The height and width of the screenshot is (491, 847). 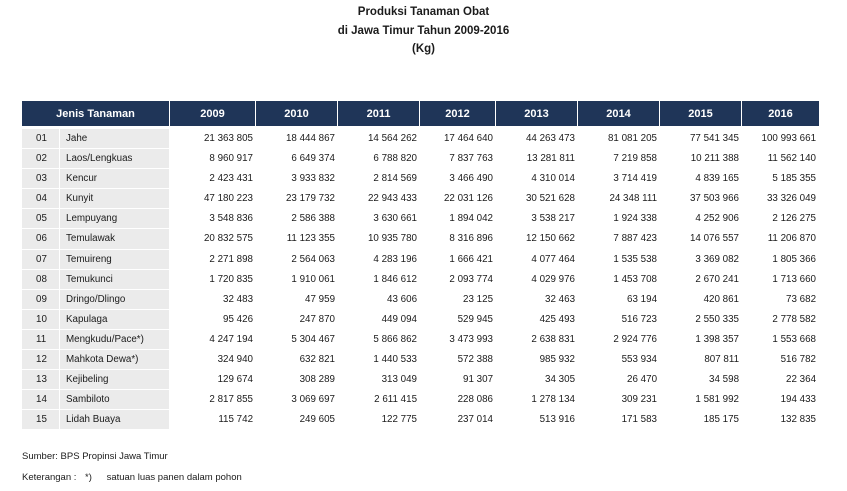 What do you see at coordinates (537, 159) in the screenshot?
I see `production-value: 13 281 811` at bounding box center [537, 159].